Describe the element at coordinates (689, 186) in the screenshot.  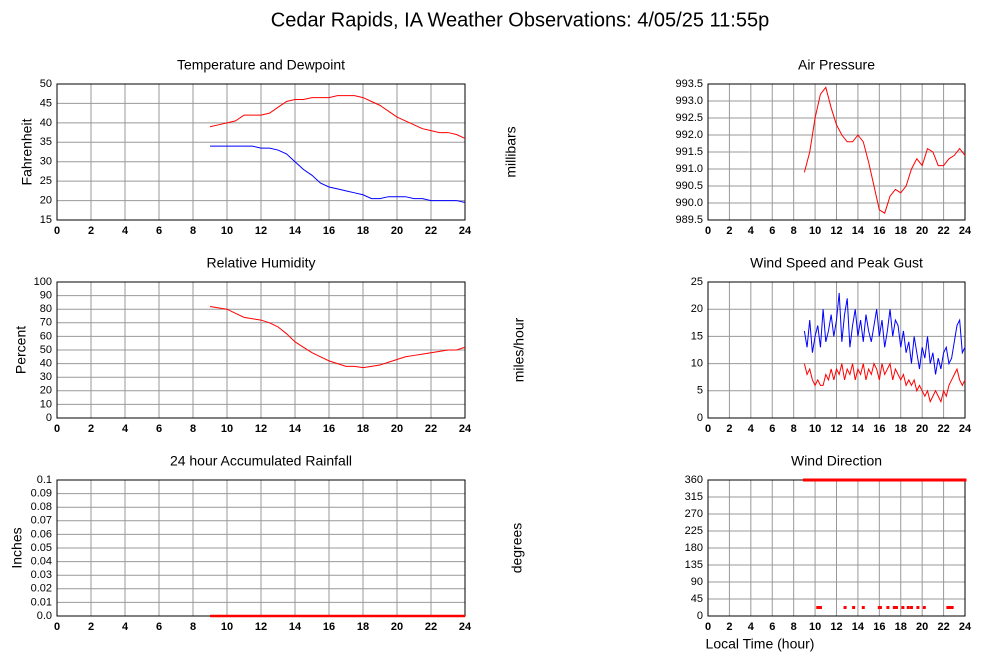
I see `y-tick-label: 990.5` at that location.